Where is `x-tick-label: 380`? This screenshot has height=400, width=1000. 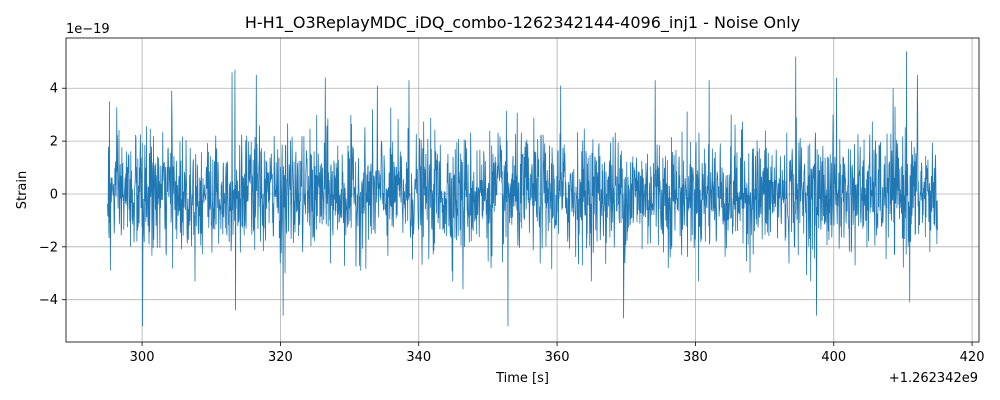 x-tick-label: 380 is located at coordinates (695, 357).